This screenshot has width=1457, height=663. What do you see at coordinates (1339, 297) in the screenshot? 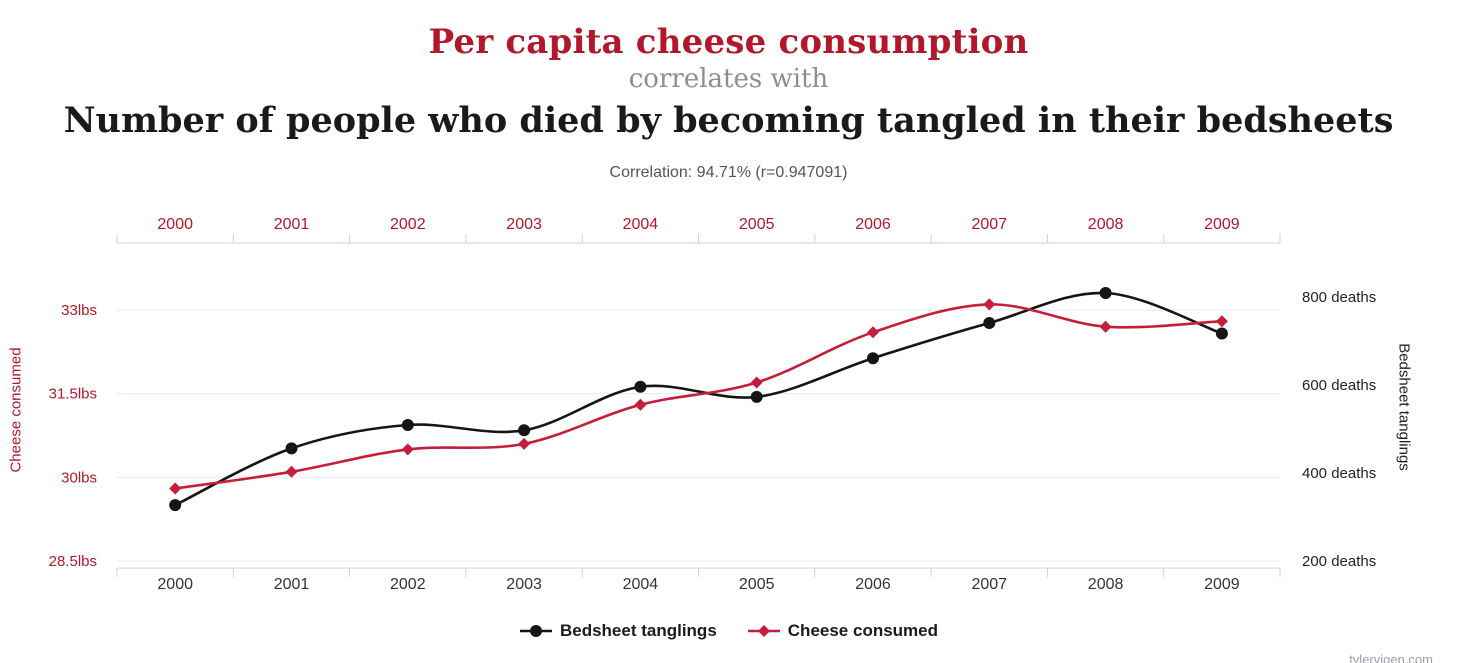
I see `right-axis-tick-label: 800 deaths` at bounding box center [1339, 297].